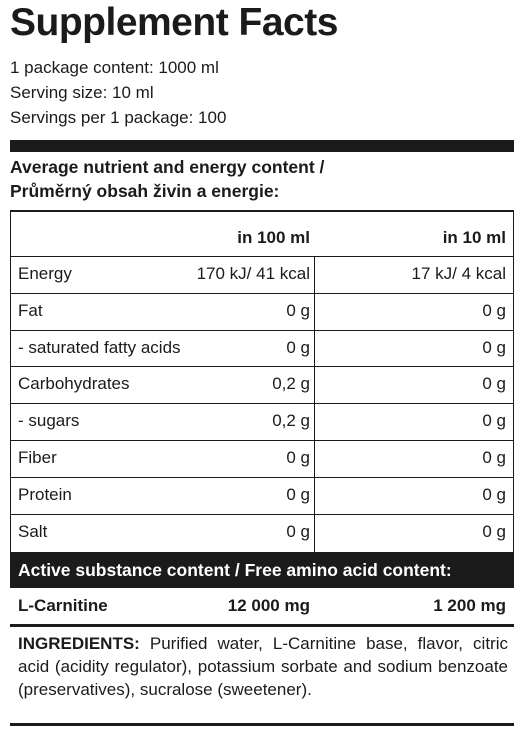 The width and height of the screenshot is (524, 739). What do you see at coordinates (474, 237) in the screenshot?
I see `header-col-per10: in 10 ml` at bounding box center [474, 237].